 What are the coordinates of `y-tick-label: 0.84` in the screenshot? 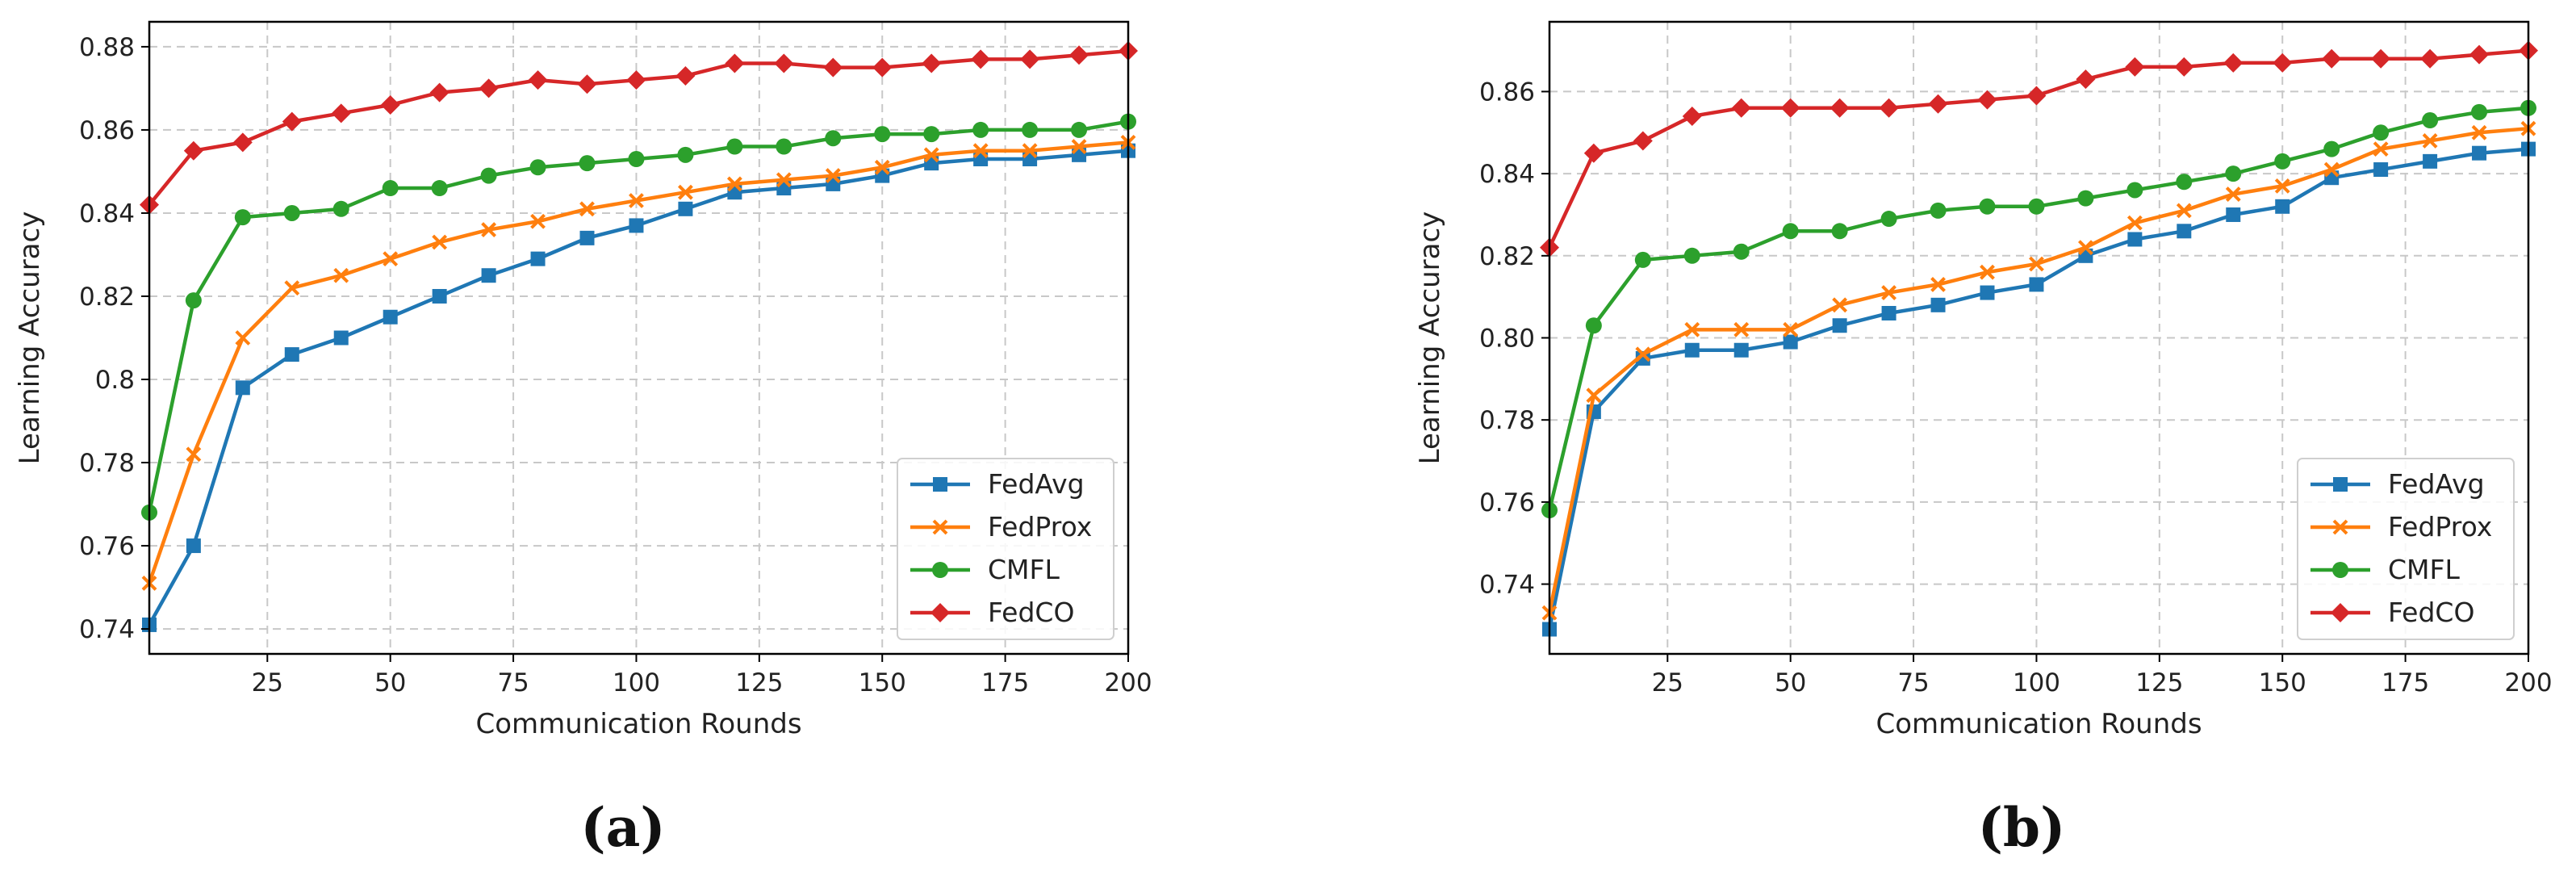 It's located at (1507, 174).